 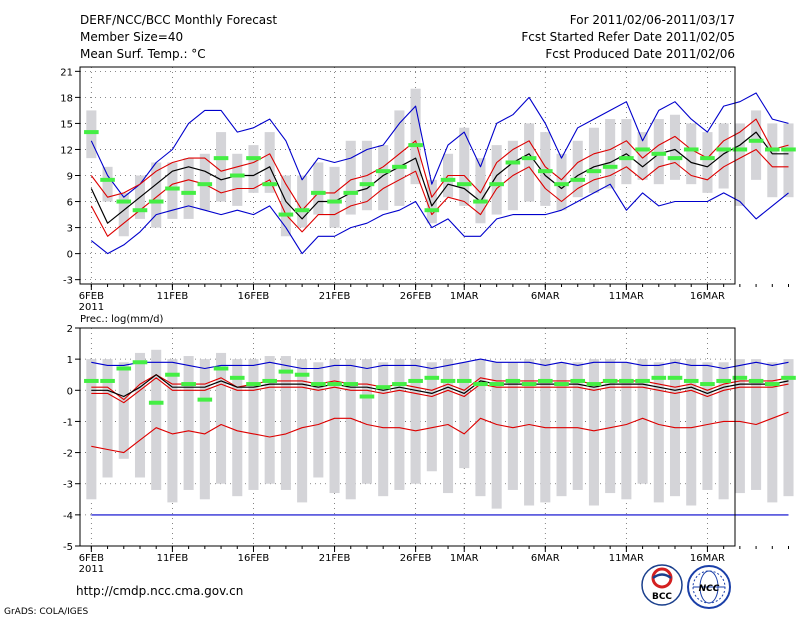 What do you see at coordinates (68, 485) in the screenshot?
I see `y-tick-label: -3` at bounding box center [68, 485].